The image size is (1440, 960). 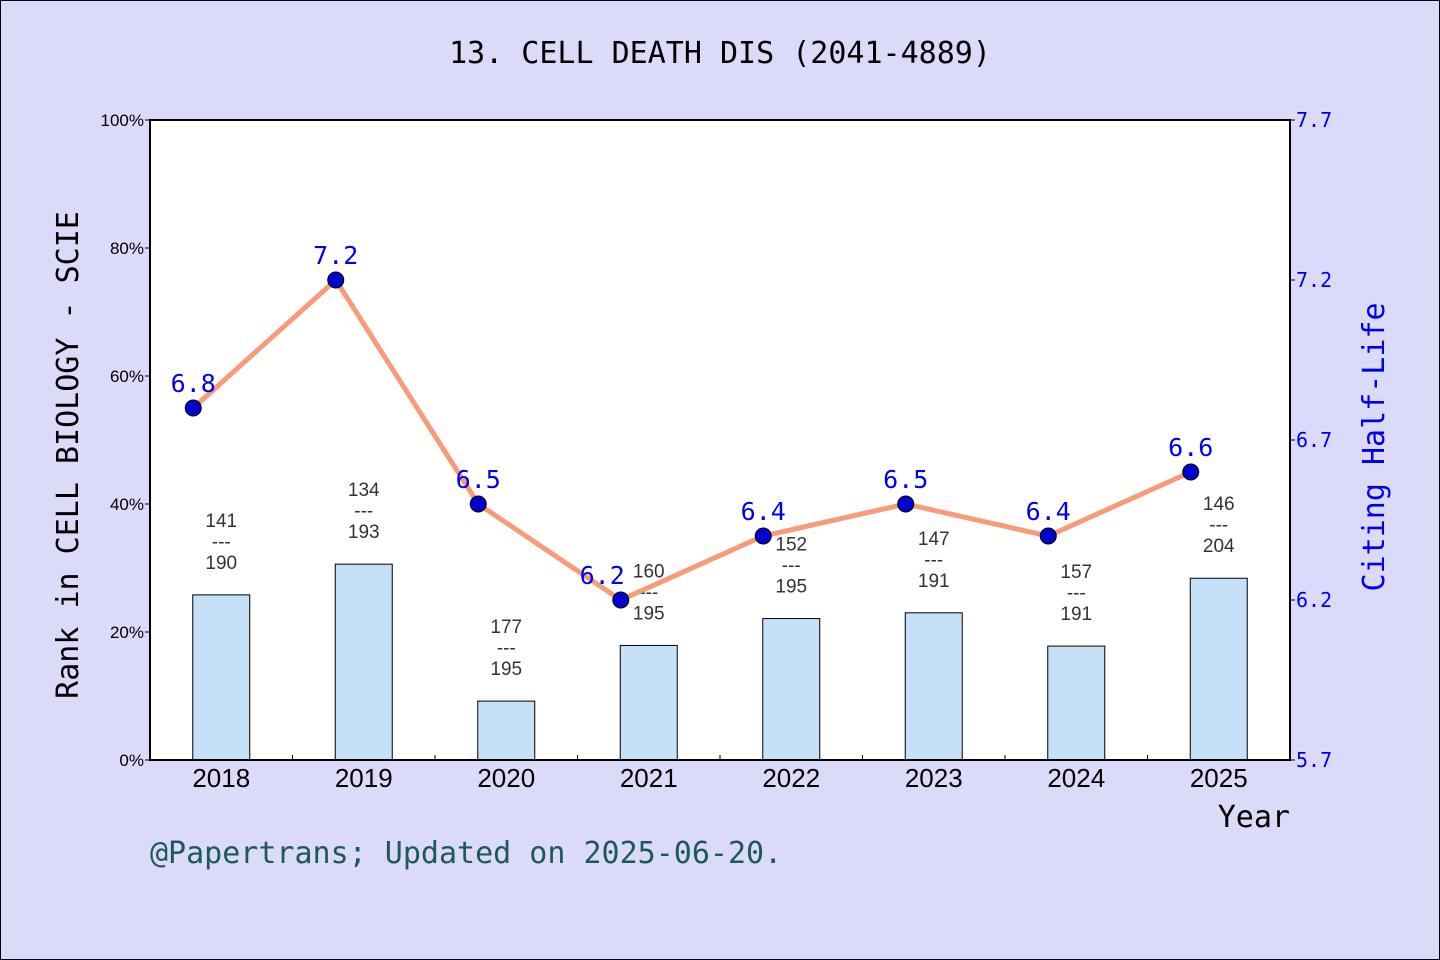 I want to click on bar-rank-label: 147, so click(x=934, y=539).